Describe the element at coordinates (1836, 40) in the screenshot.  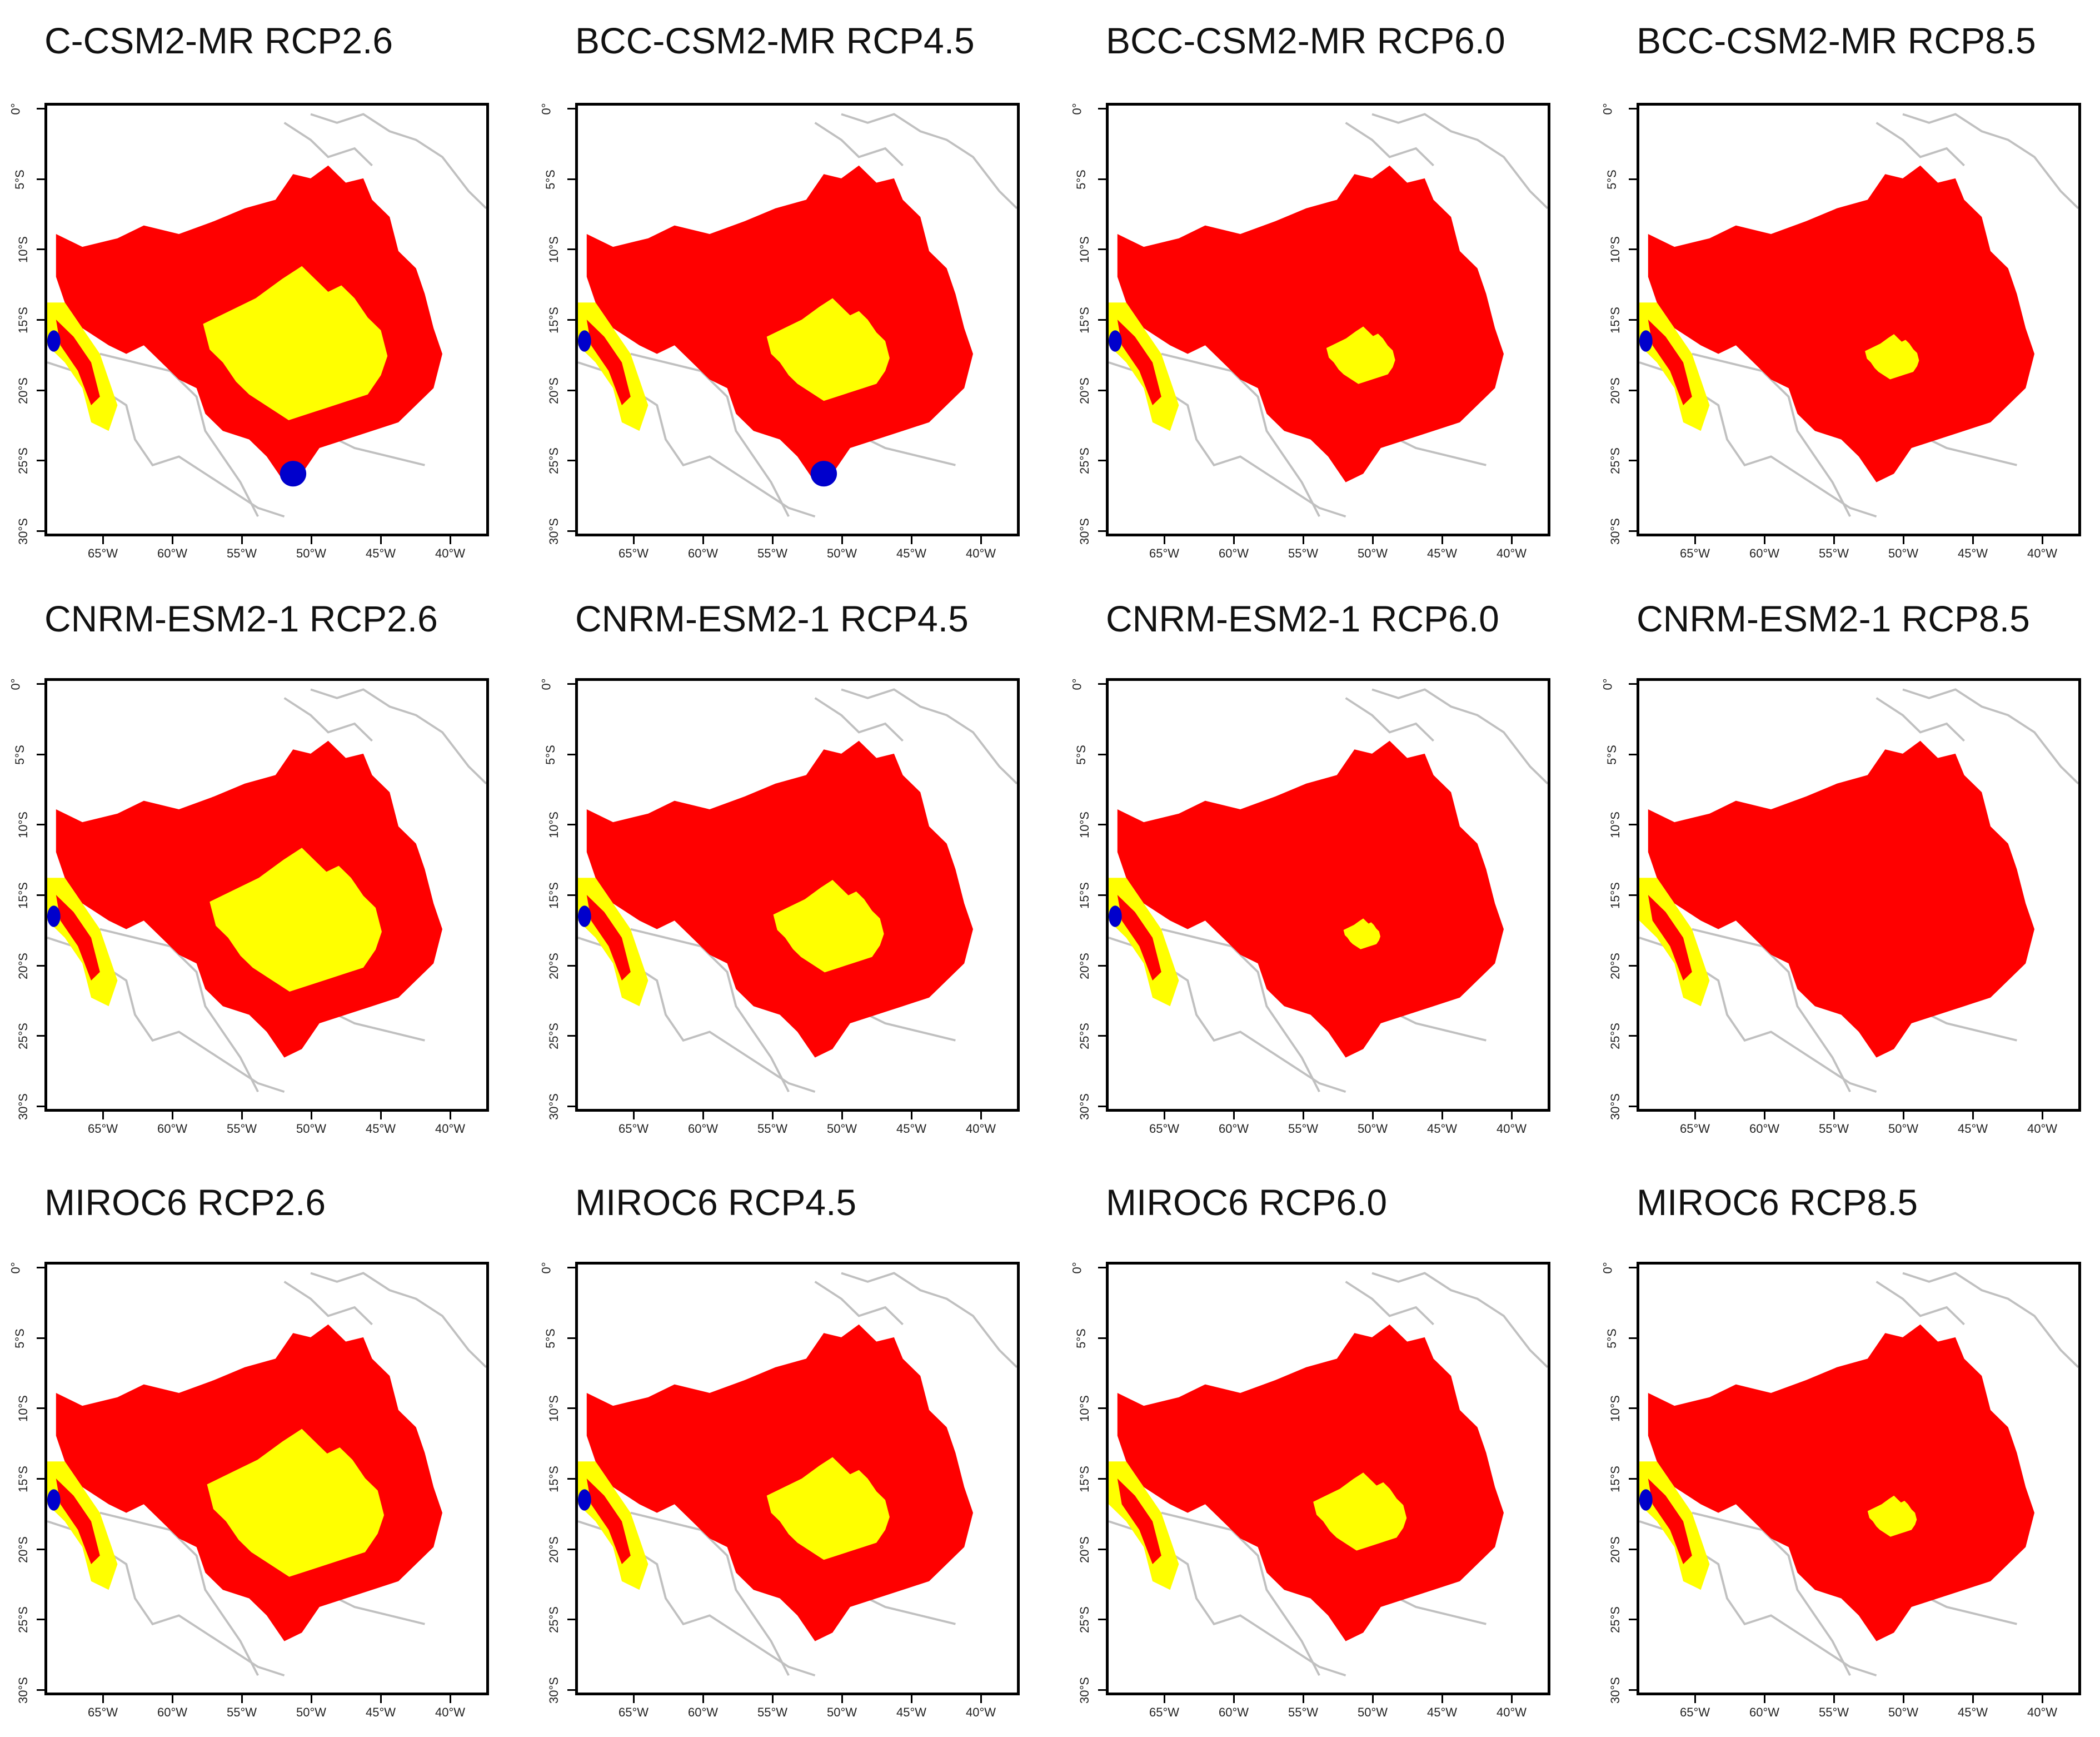
I see `panel-title: BCC-CSM2-MR RCP8.5` at that location.